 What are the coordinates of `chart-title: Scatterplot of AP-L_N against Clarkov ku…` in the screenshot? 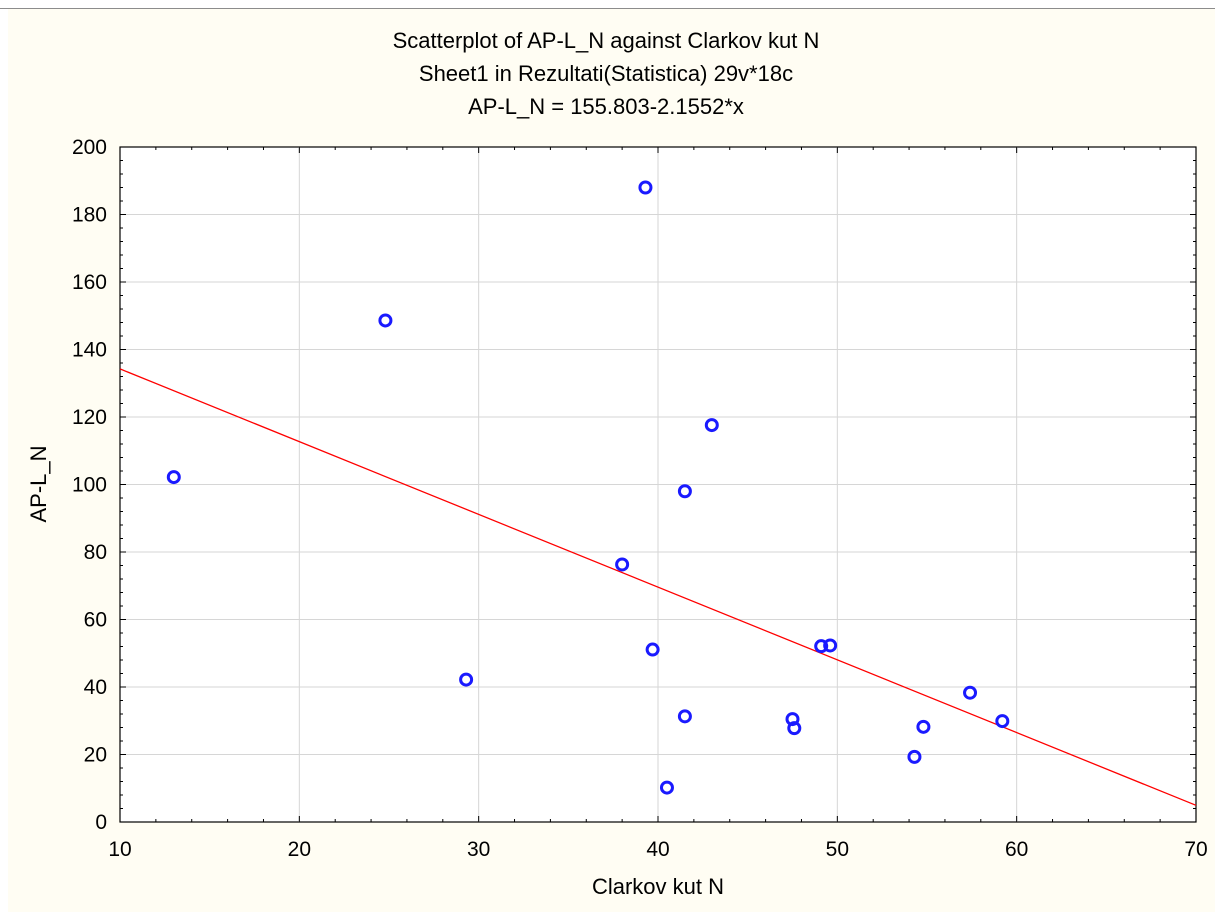 It's located at (606, 40).